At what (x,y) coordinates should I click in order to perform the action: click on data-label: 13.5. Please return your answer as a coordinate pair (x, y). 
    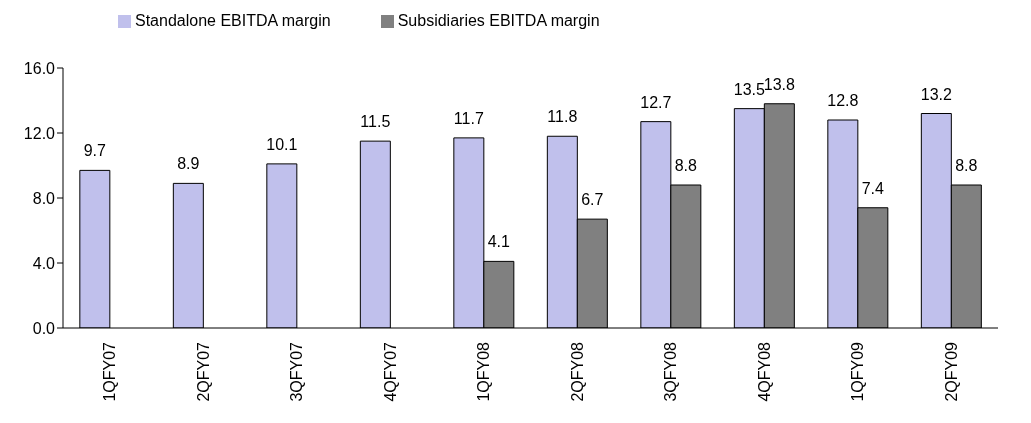
    Looking at the image, I should click on (749, 89).